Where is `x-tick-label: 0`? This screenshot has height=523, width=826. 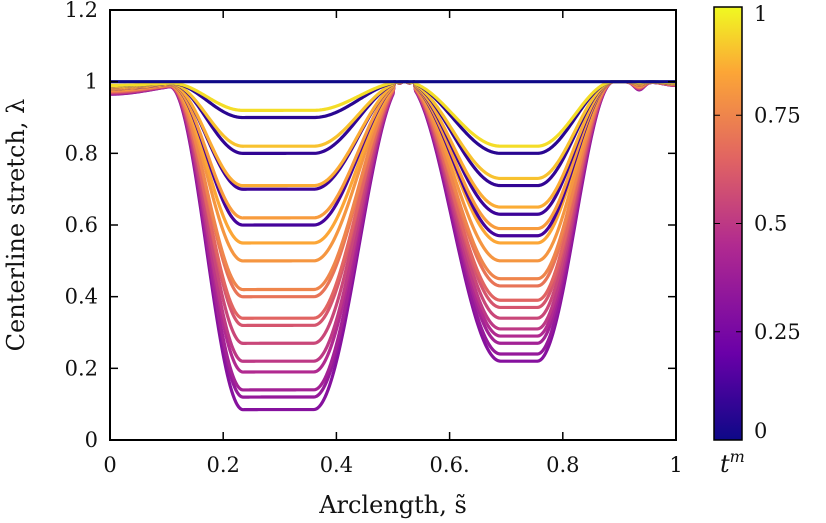 x-tick-label: 0 is located at coordinates (109, 465).